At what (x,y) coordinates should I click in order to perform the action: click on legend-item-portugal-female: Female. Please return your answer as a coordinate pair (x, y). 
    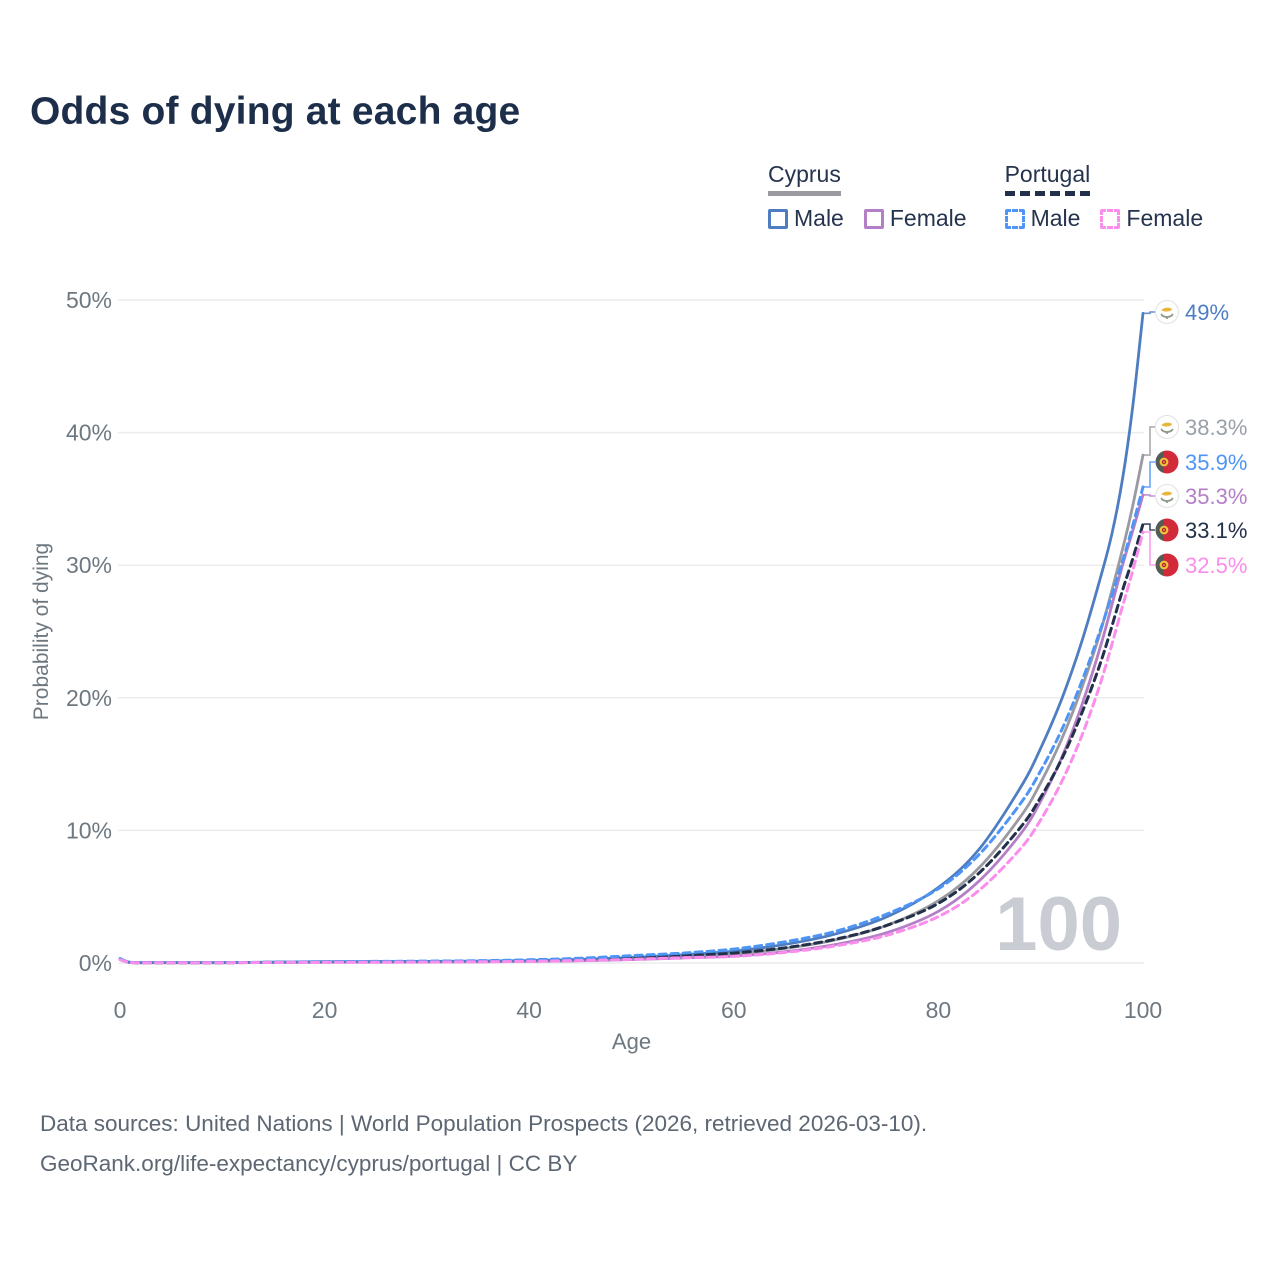
    Looking at the image, I should click on (1151, 218).